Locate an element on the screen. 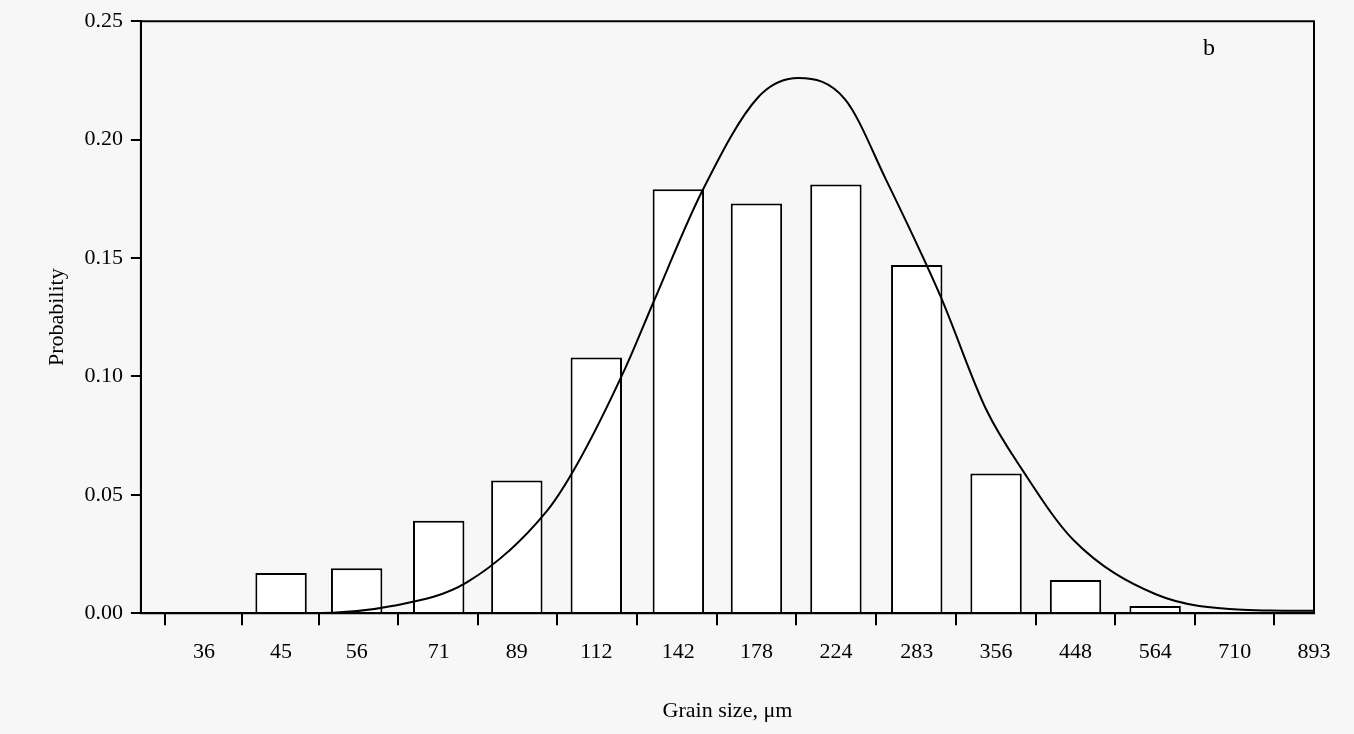  annotation: b is located at coordinates (1209, 47).